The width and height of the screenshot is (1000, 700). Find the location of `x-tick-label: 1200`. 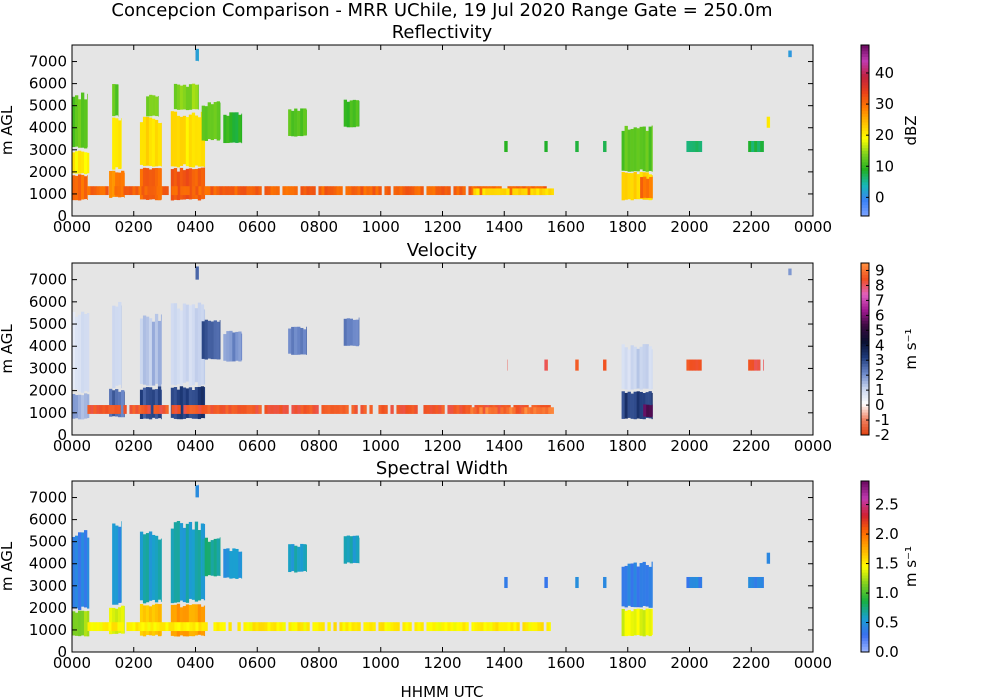

x-tick-label: 1200 is located at coordinates (442, 663).